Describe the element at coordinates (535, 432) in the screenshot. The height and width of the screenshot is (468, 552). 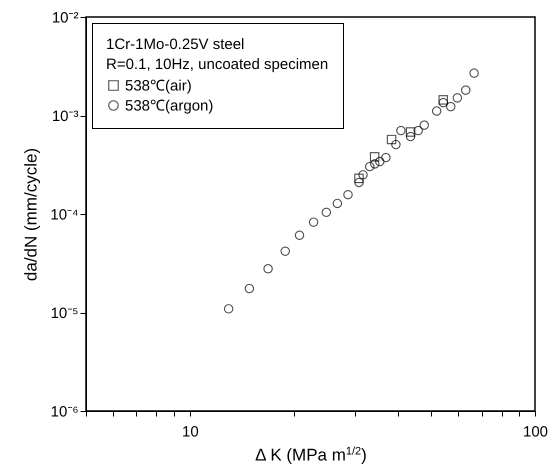
I see `x-tick-label: 100` at that location.